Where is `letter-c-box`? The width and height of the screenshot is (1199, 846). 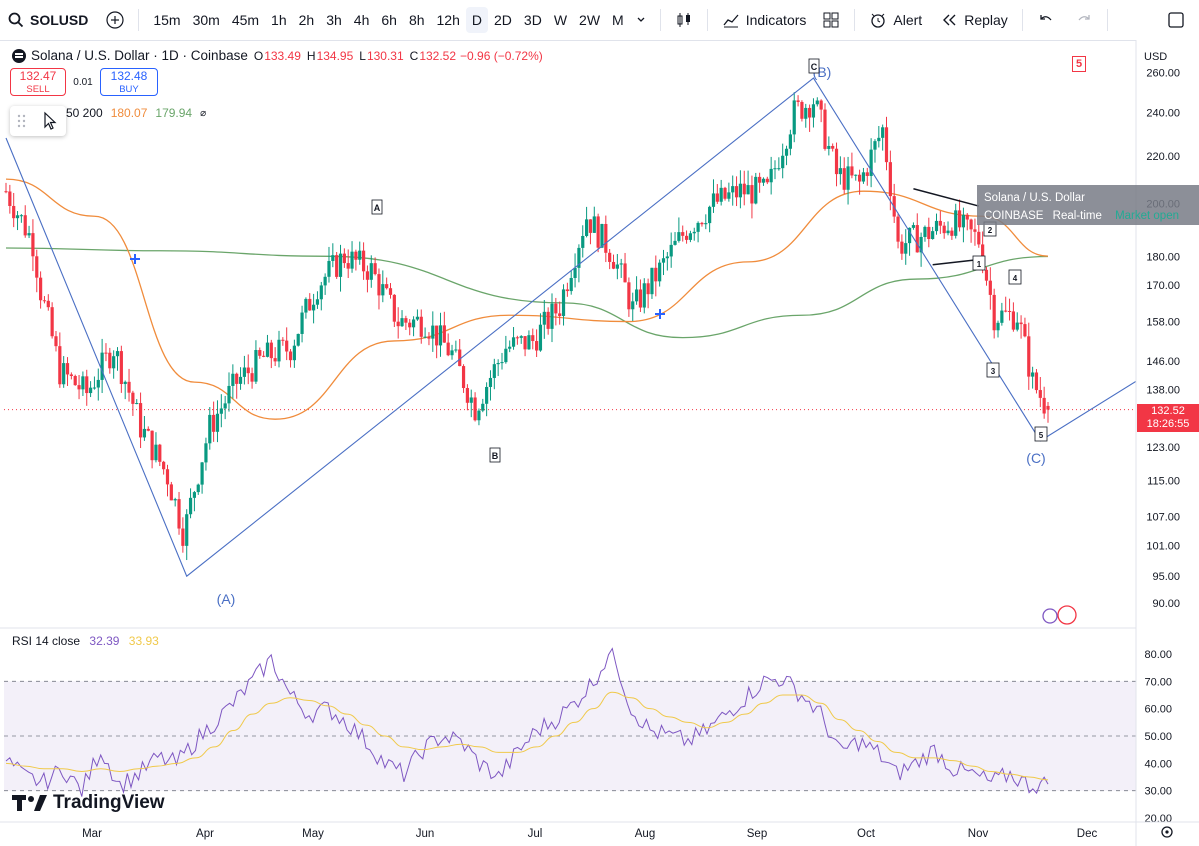
letter-c-box is located at coordinates (814, 66).